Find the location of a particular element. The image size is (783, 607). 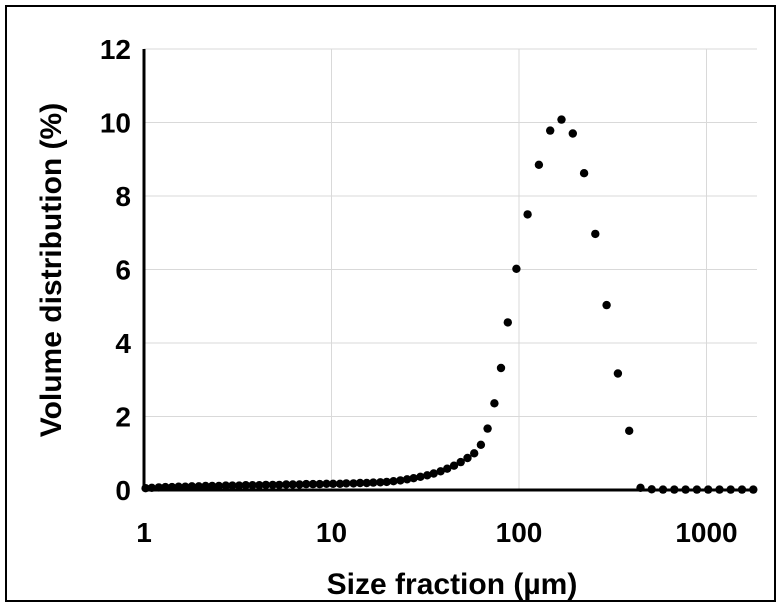

y-axis-title: Volume distribution (%) is located at coordinates (51, 270).